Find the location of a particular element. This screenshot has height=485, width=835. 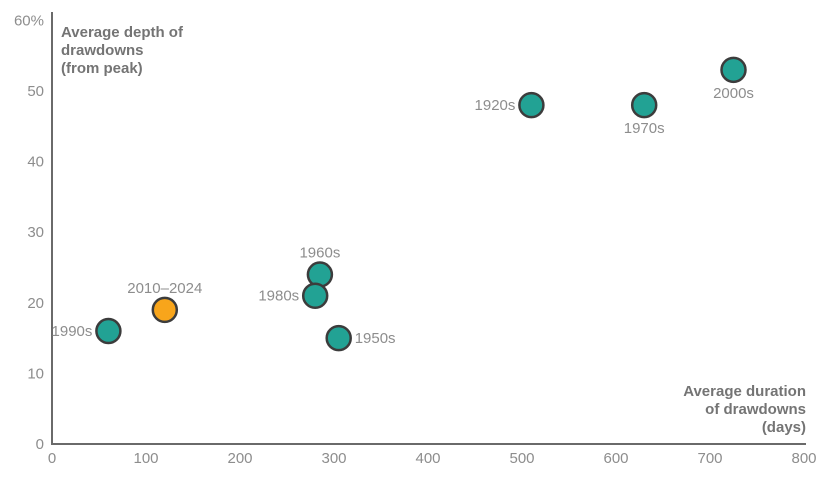

x-tick-label: 700 is located at coordinates (709, 458).